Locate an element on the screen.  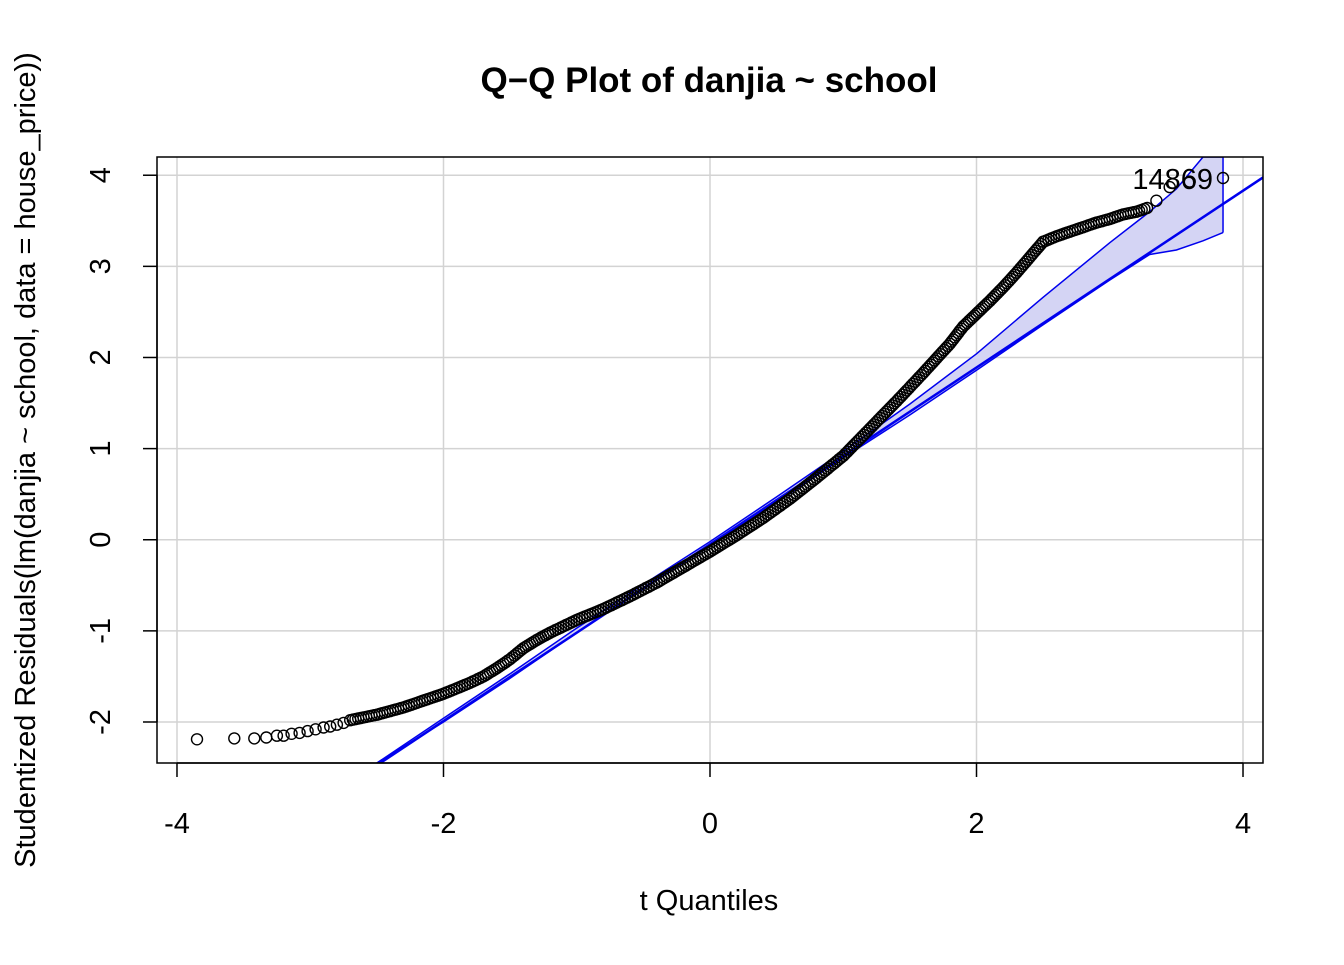
y-tick-label: 1 is located at coordinates (101, 449).